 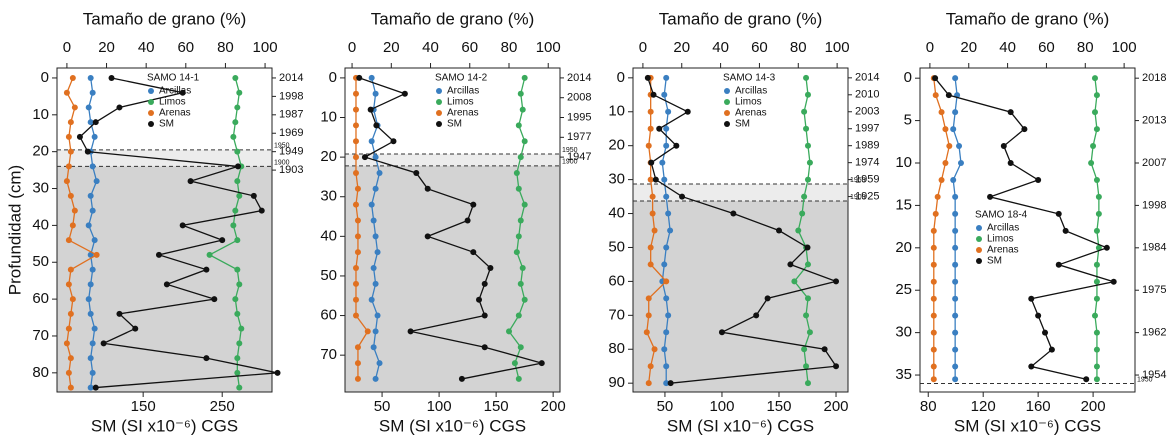 I want to click on legend-label: SM, so click(x=994, y=261).